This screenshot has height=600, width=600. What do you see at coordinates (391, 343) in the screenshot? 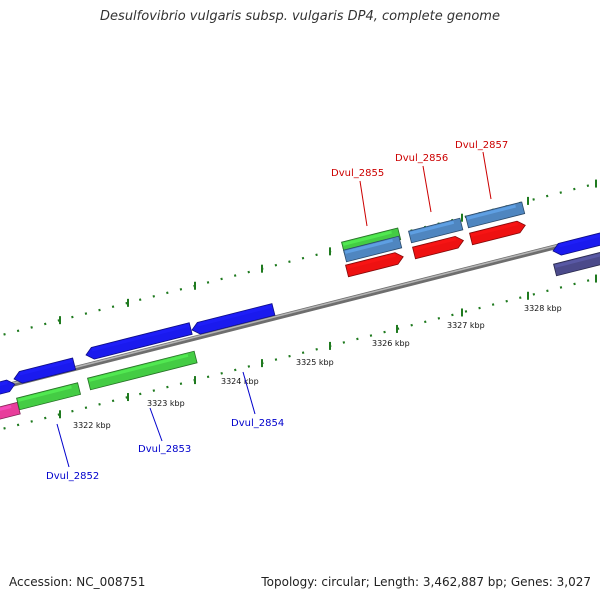
I see `scale-tick-label: 3326 kbp` at bounding box center [391, 343].